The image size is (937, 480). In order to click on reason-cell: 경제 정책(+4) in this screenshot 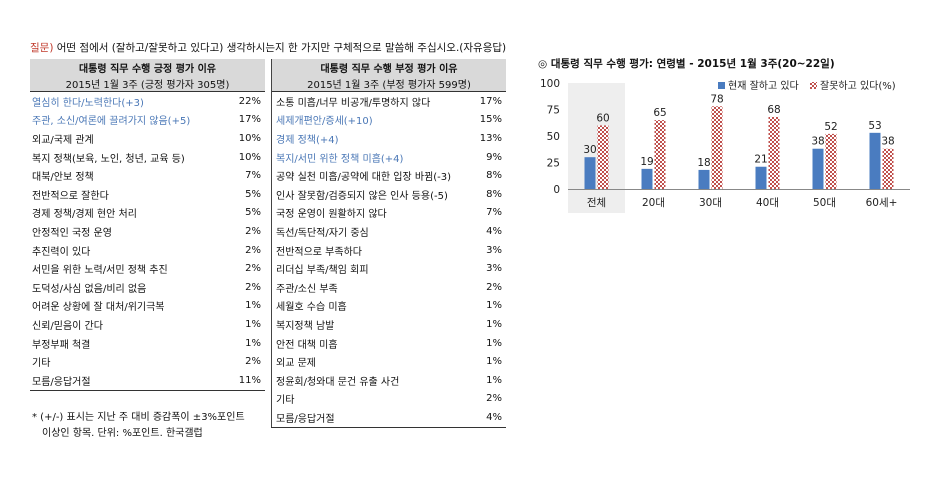, I will do `click(369, 138)`.